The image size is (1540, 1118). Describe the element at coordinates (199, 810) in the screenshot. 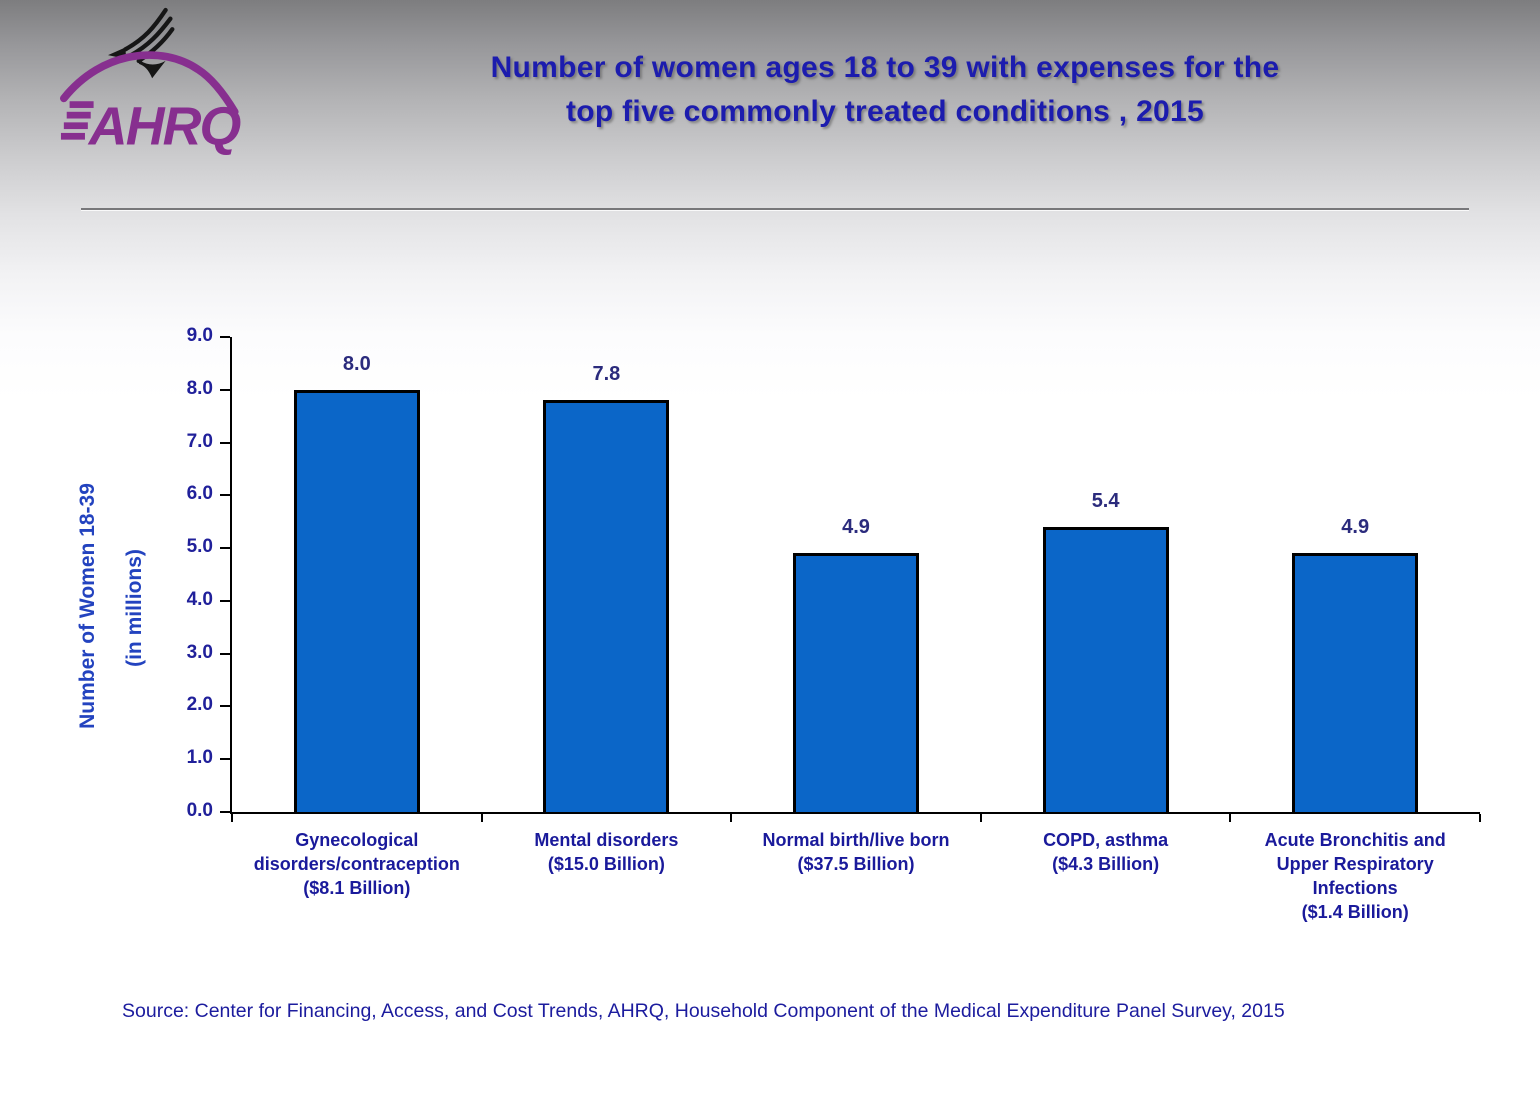

I see `y-axis-tick-label: 0.0` at that location.